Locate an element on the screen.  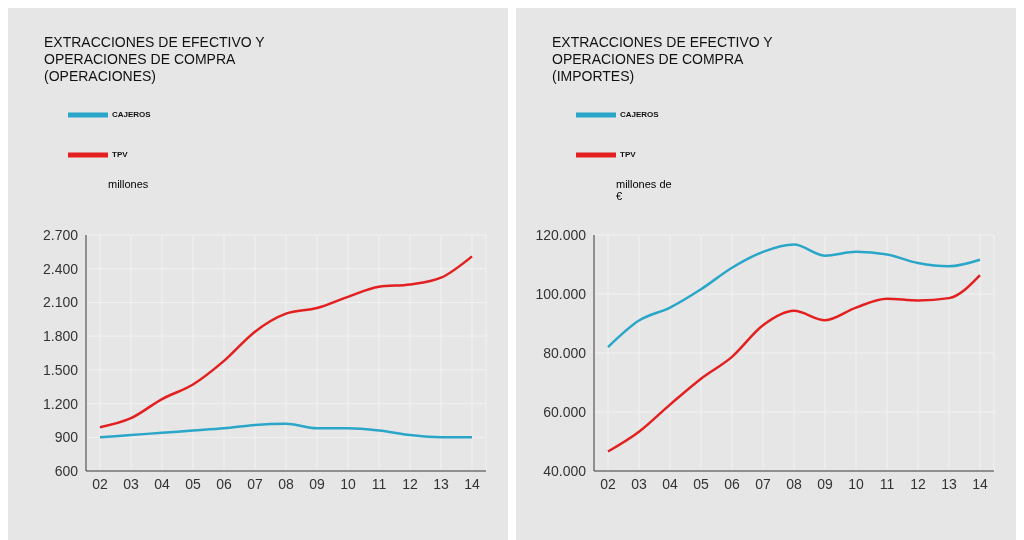
y-tick-label: 80.000 is located at coordinates (565, 352).